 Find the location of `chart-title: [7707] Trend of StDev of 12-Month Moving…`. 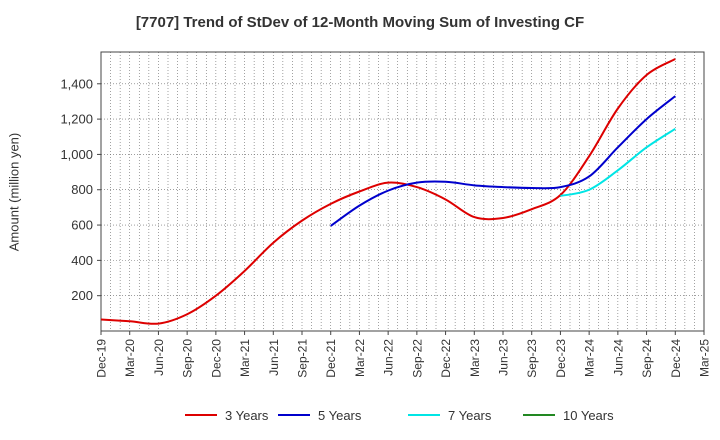

chart-title: [7707] Trend of StDev of 12-Month Moving… is located at coordinates (360, 22).